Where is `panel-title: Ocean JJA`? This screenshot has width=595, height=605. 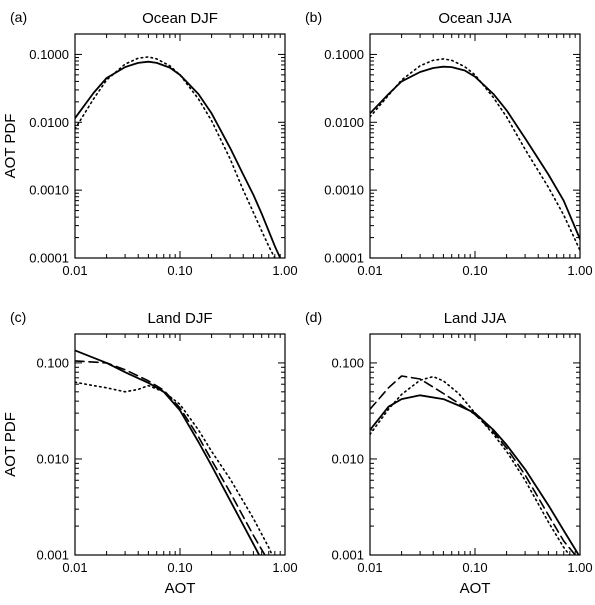
panel-title: Ocean JJA is located at coordinates (474, 18).